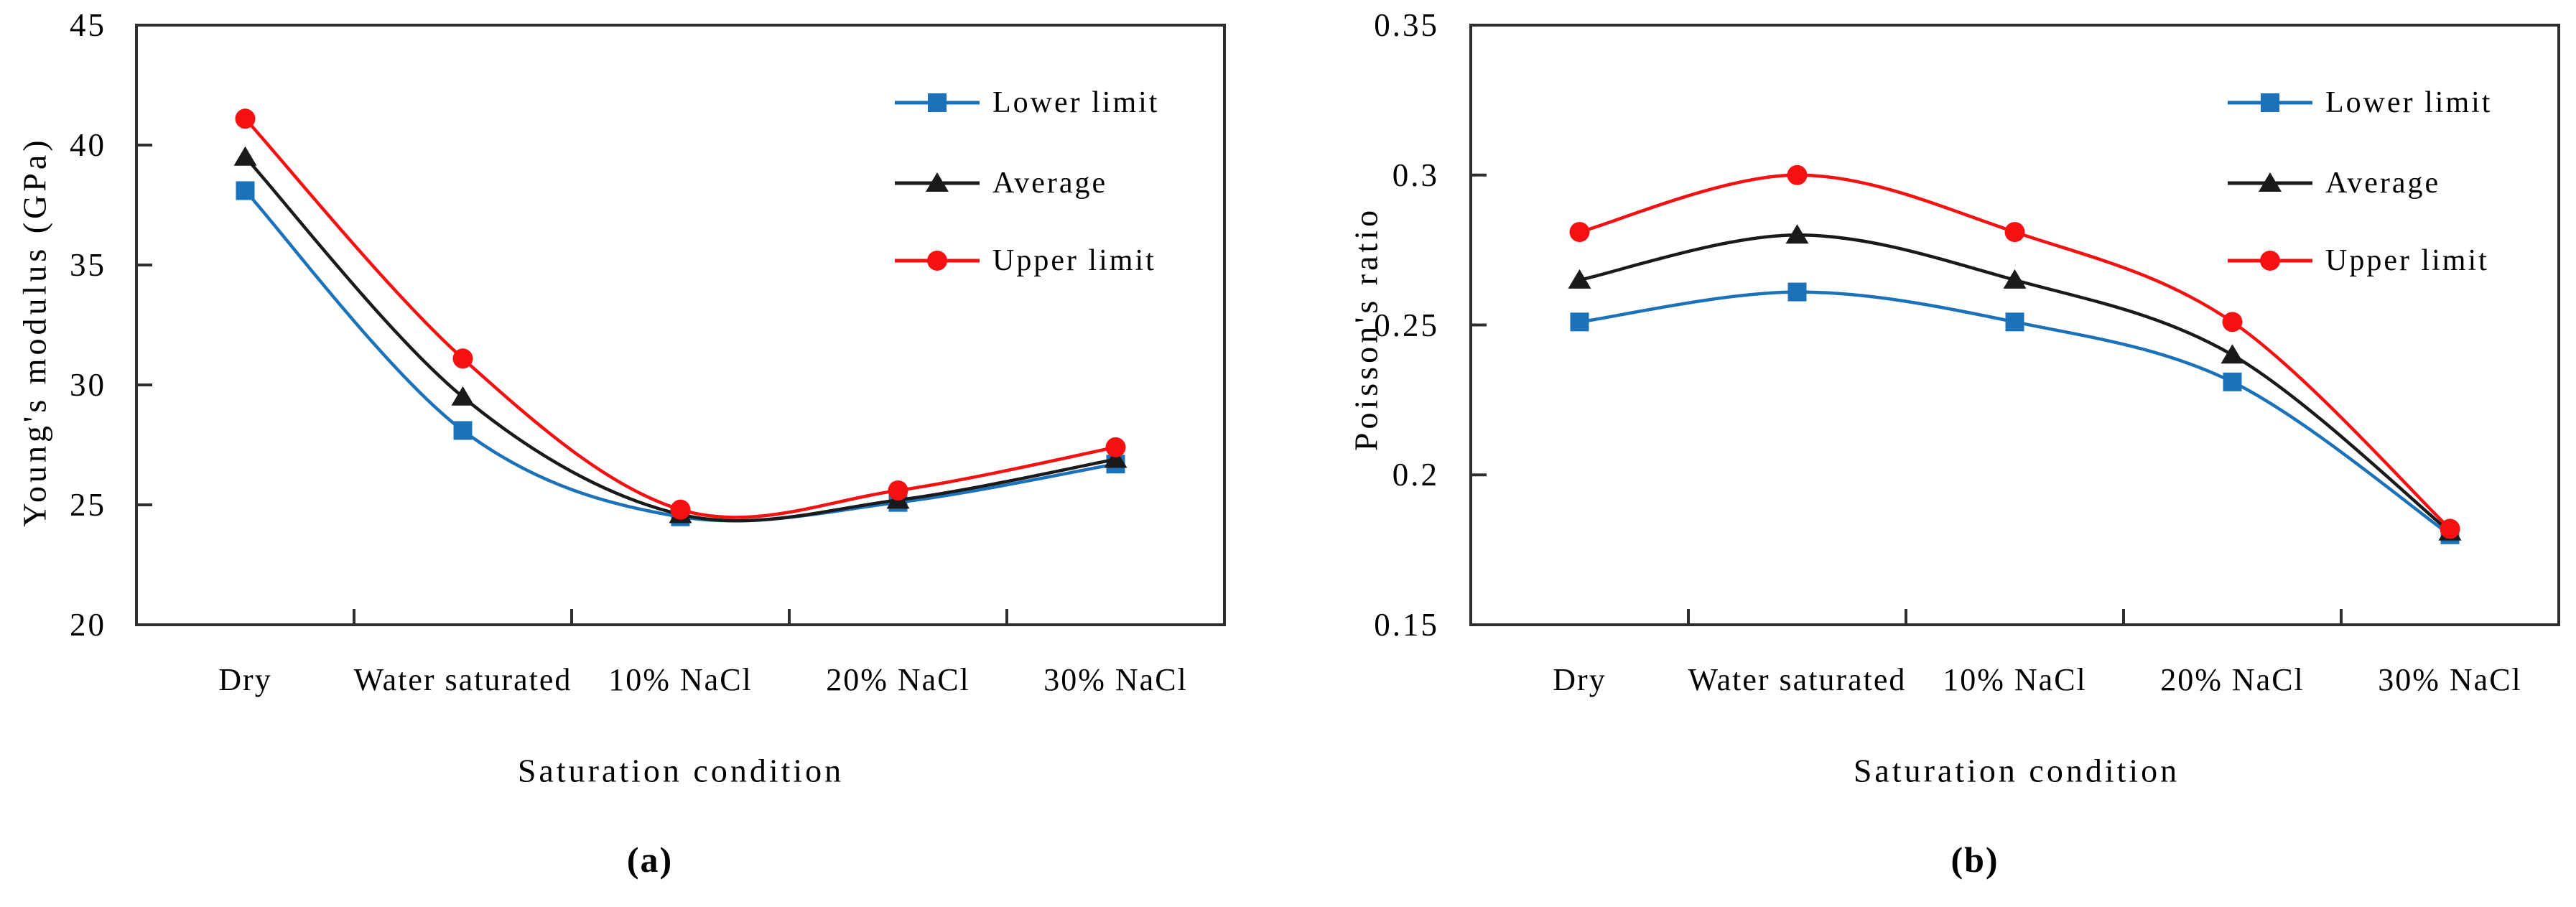 This screenshot has height=907, width=2576. Describe the element at coordinates (34, 331) in the screenshot. I see `y-axis-title-a: Young's modulus (GPa)` at that location.